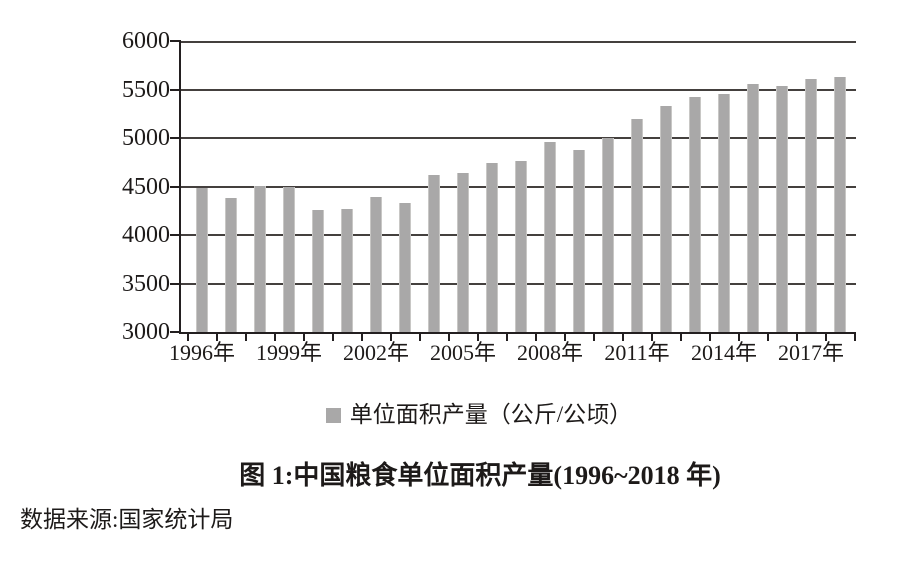 This screenshot has height=573, width=900. I want to click on bar-2001年, so click(347, 270).